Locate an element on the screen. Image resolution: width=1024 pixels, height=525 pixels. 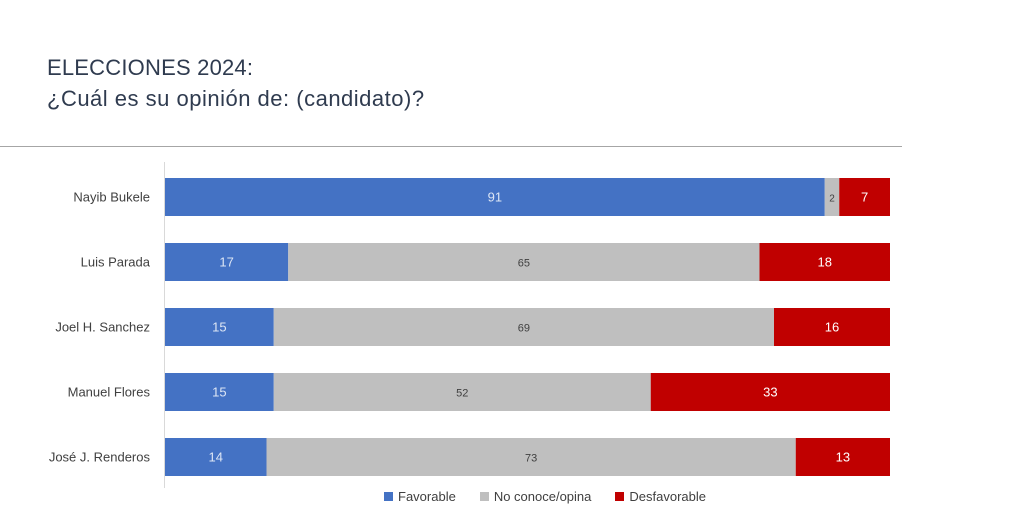
data-label: 17 is located at coordinates (226, 262).